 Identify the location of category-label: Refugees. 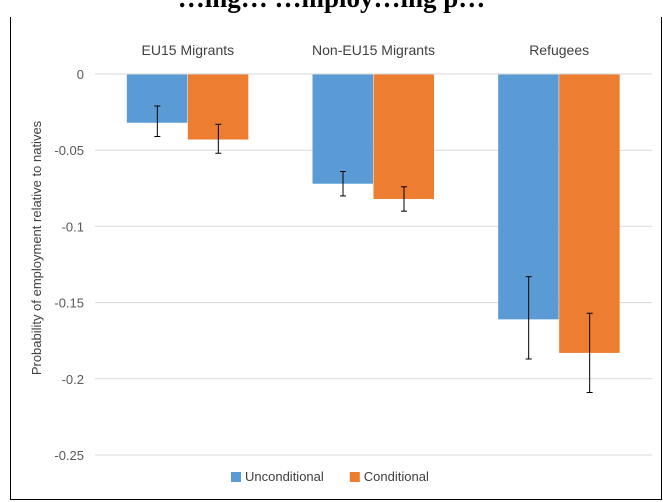
(559, 50).